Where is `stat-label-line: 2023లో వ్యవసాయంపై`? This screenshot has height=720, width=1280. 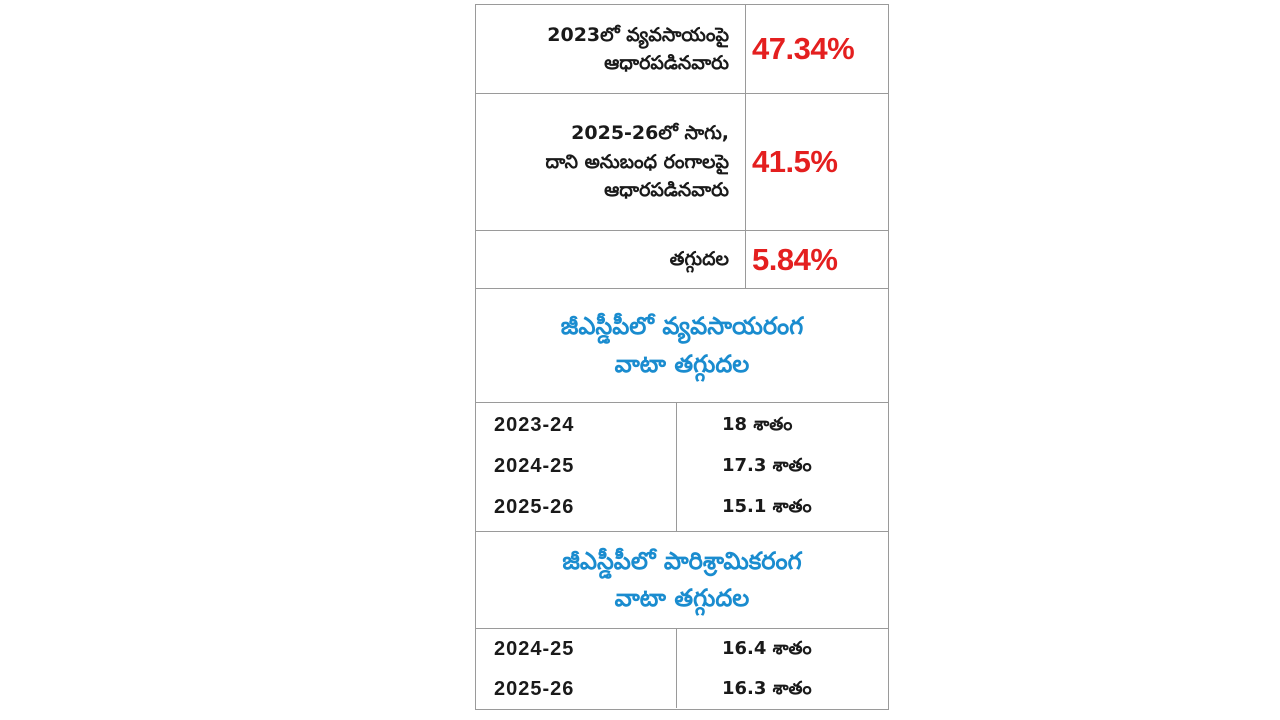
stat-label-line: 2023లో వ్యవసాయంపై is located at coordinates (638, 34).